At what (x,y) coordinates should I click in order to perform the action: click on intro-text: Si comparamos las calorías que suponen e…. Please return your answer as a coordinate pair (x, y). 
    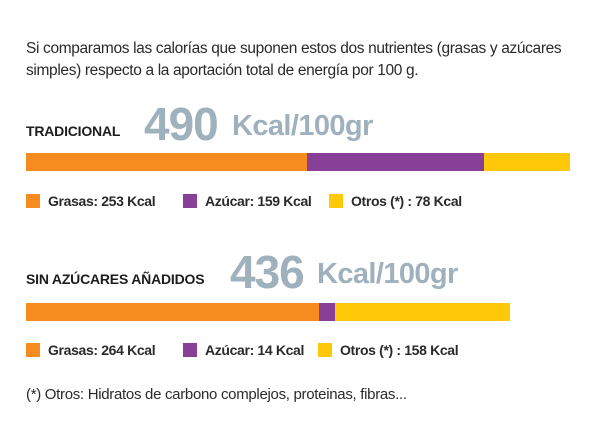
    Looking at the image, I should click on (294, 59).